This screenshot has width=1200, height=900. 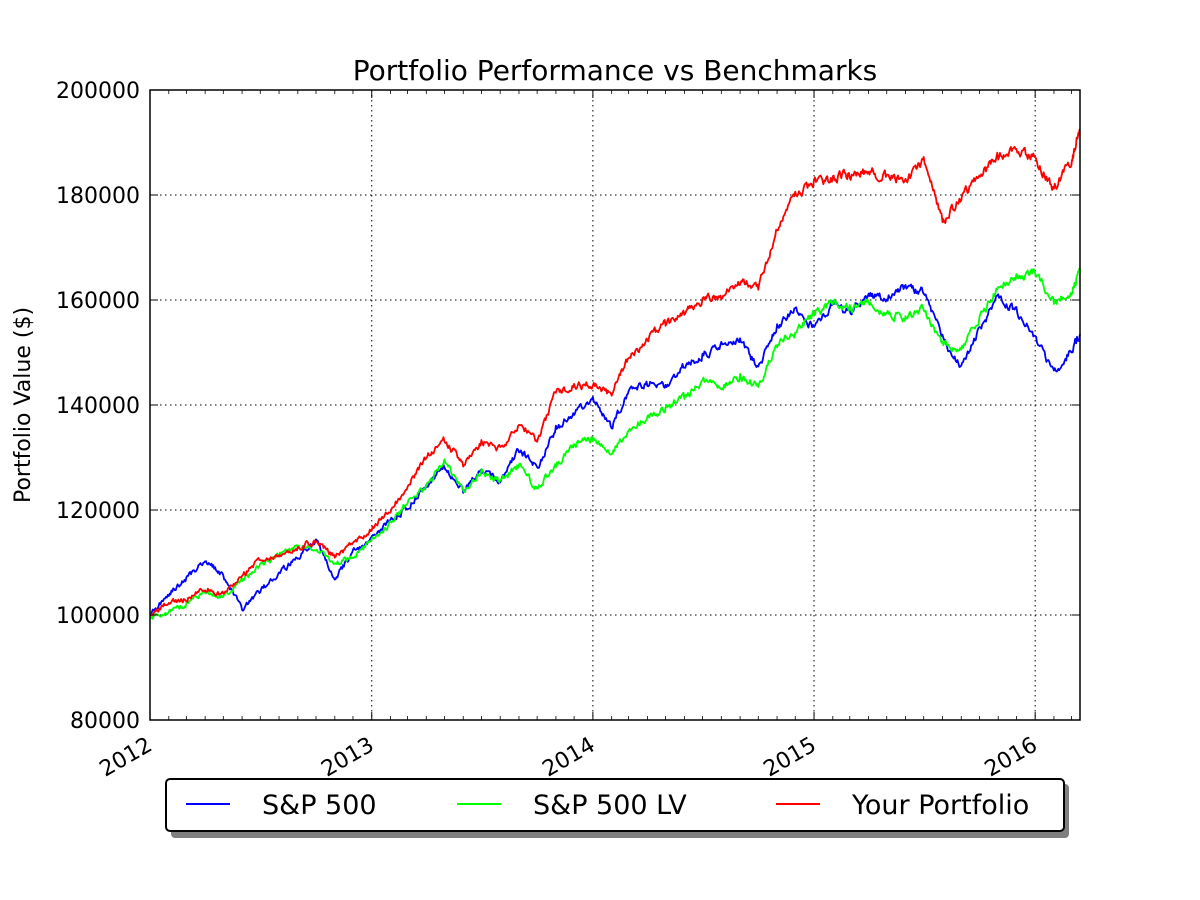 What do you see at coordinates (98, 616) in the screenshot?
I see `y-tick-label: 100000` at bounding box center [98, 616].